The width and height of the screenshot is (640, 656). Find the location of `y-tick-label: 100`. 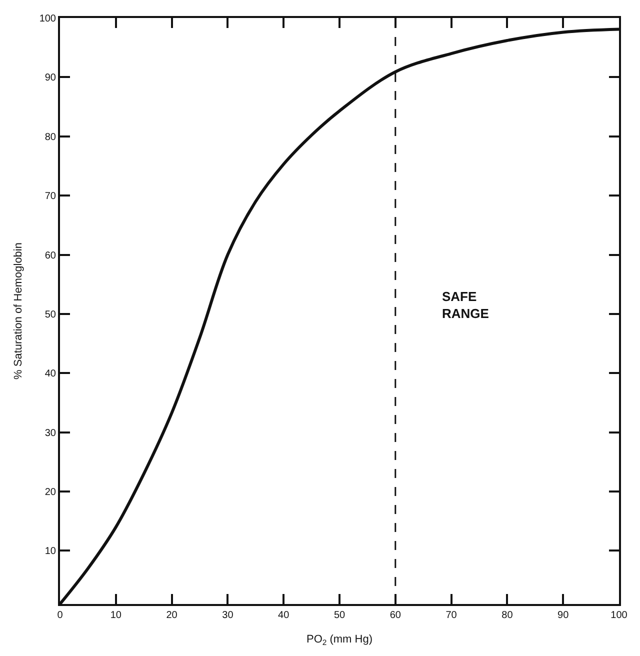

y-tick-label: 100 is located at coordinates (47, 19).